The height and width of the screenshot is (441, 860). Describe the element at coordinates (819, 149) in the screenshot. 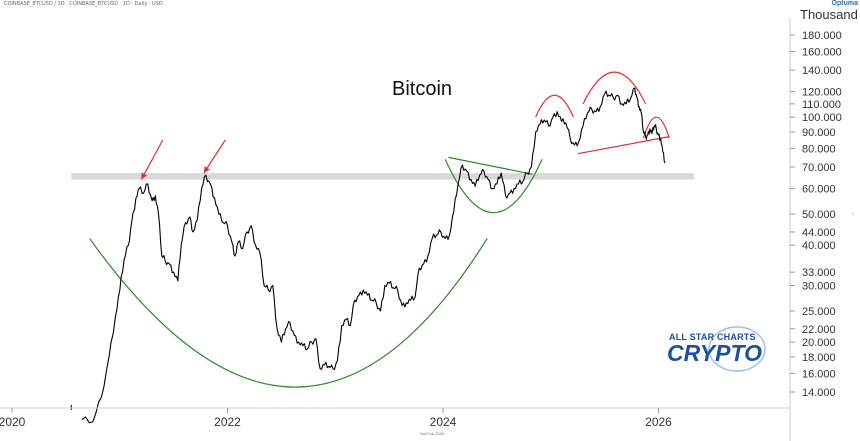

I see `y-tick-label: 80.000` at that location.